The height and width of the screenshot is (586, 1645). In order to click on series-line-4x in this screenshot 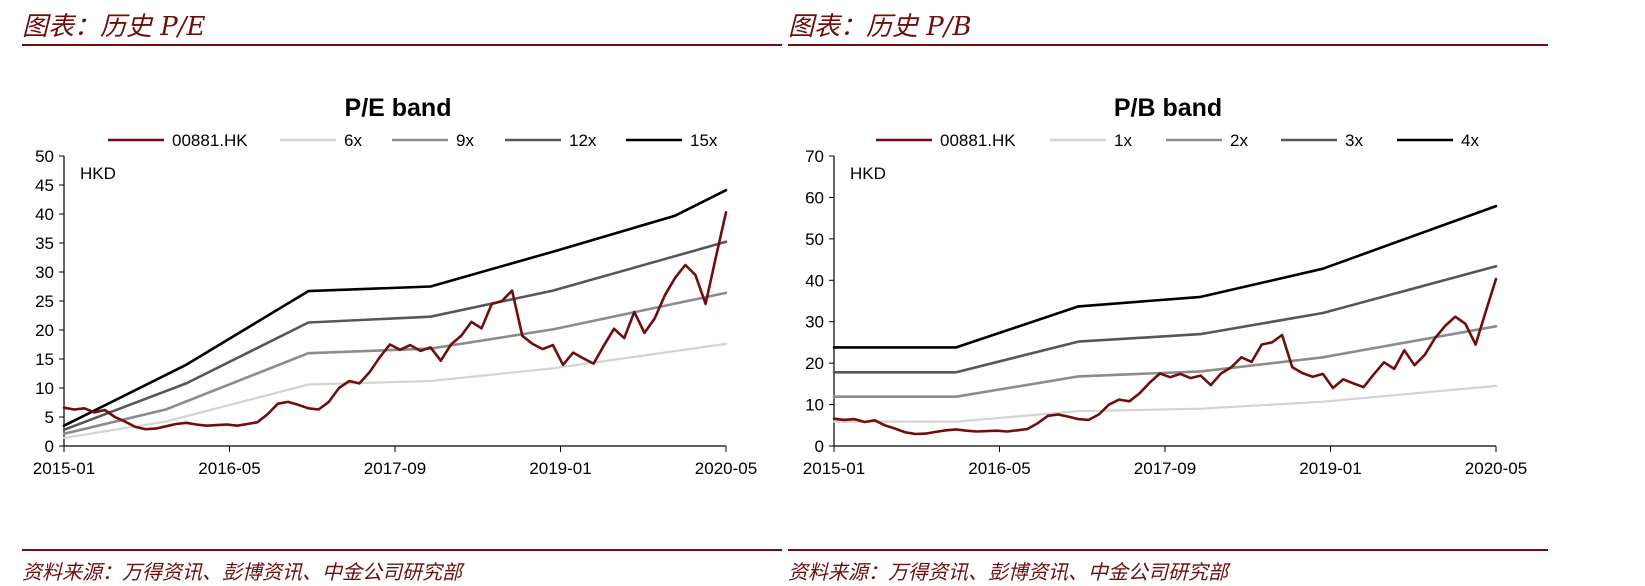, I will do `click(1165, 276)`.